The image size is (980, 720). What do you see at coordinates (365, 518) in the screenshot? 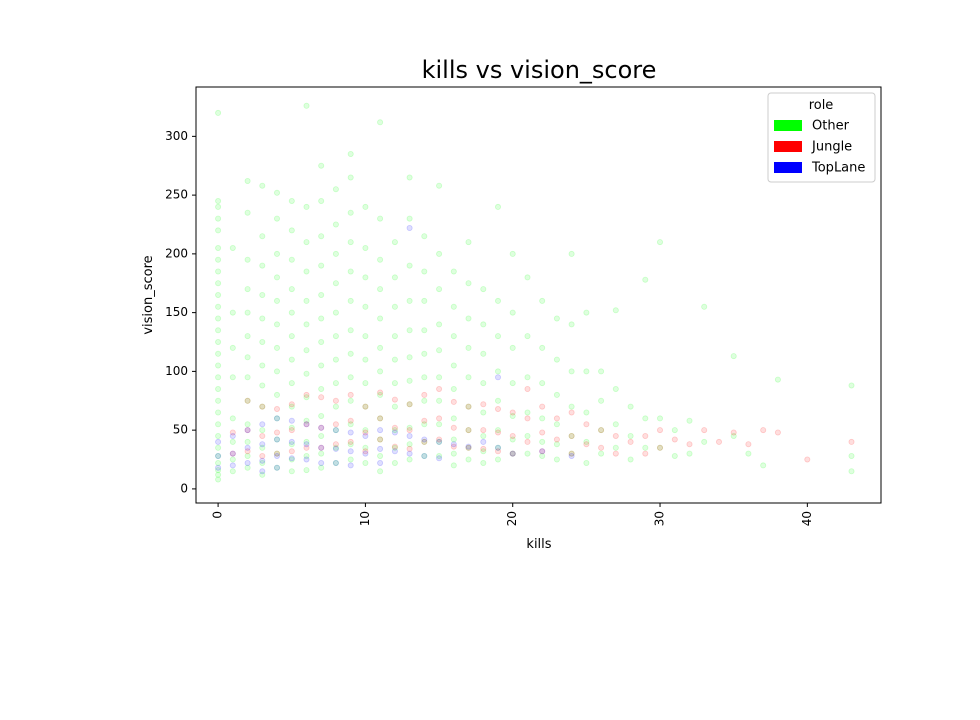
I see `x-tick-label: 10` at bounding box center [365, 518].